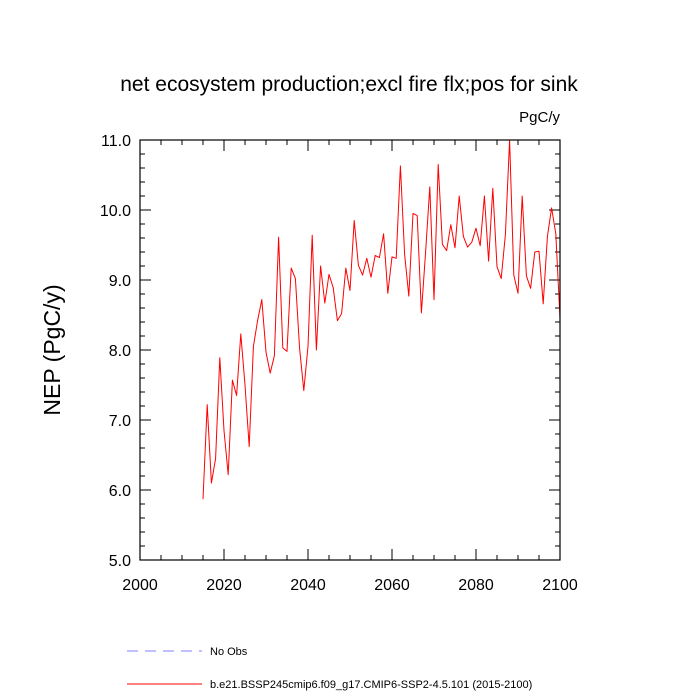  What do you see at coordinates (120, 421) in the screenshot?
I see `y-tick-label: 7.0` at bounding box center [120, 421].